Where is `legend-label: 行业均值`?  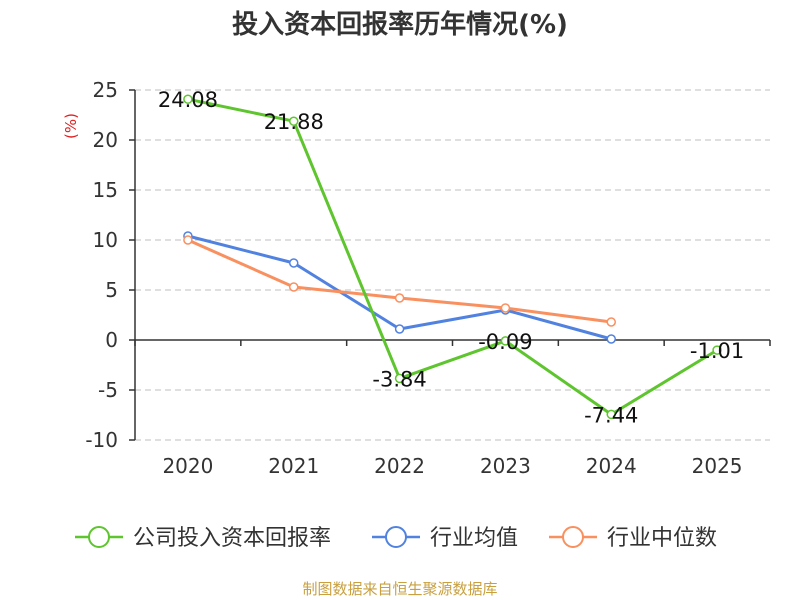 legend-label: 行业均值 is located at coordinates (474, 538).